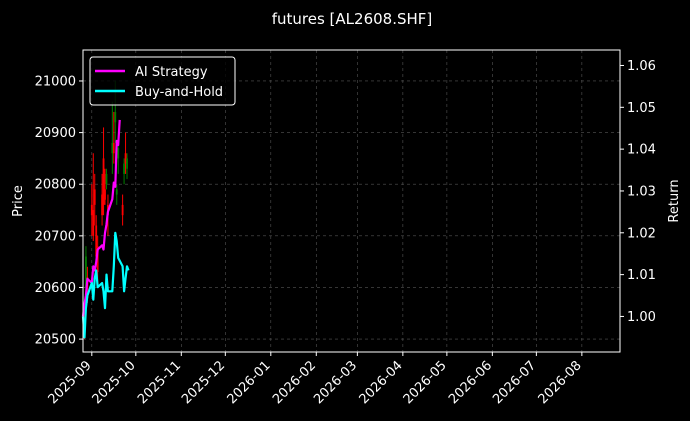 This screenshot has height=421, width=690. Describe the element at coordinates (641, 191) in the screenshot. I see `return-tick-label: 1.03` at that location.